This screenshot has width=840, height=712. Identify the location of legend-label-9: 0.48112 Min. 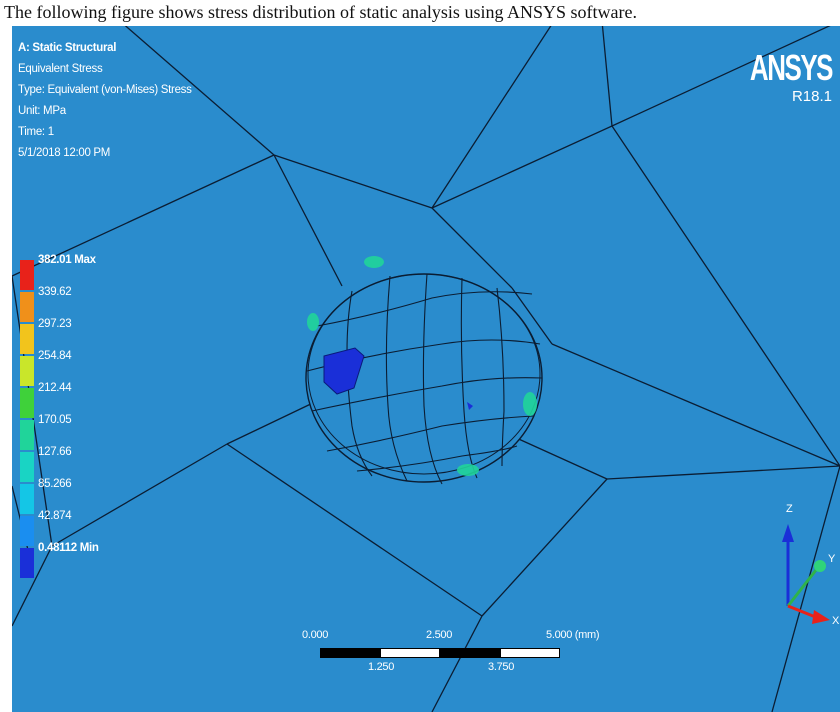
(68, 548).